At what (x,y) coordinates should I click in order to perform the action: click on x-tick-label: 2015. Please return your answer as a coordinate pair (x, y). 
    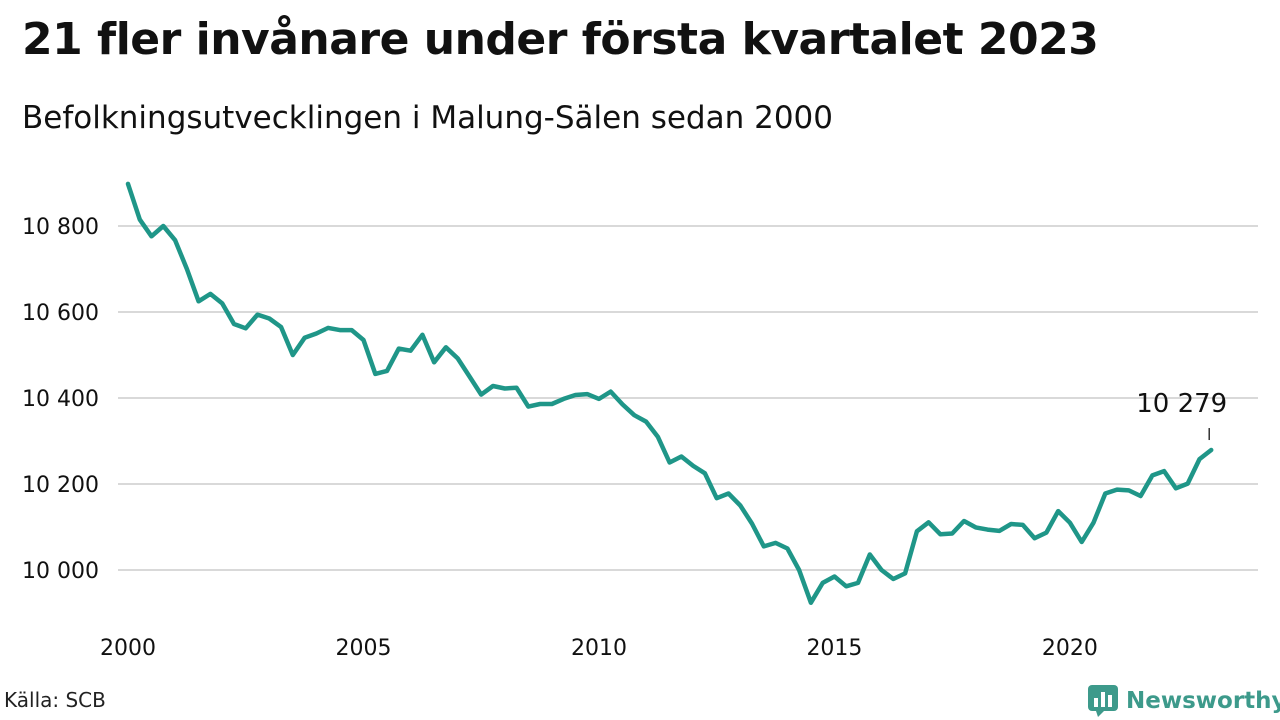
    Looking at the image, I should click on (834, 648).